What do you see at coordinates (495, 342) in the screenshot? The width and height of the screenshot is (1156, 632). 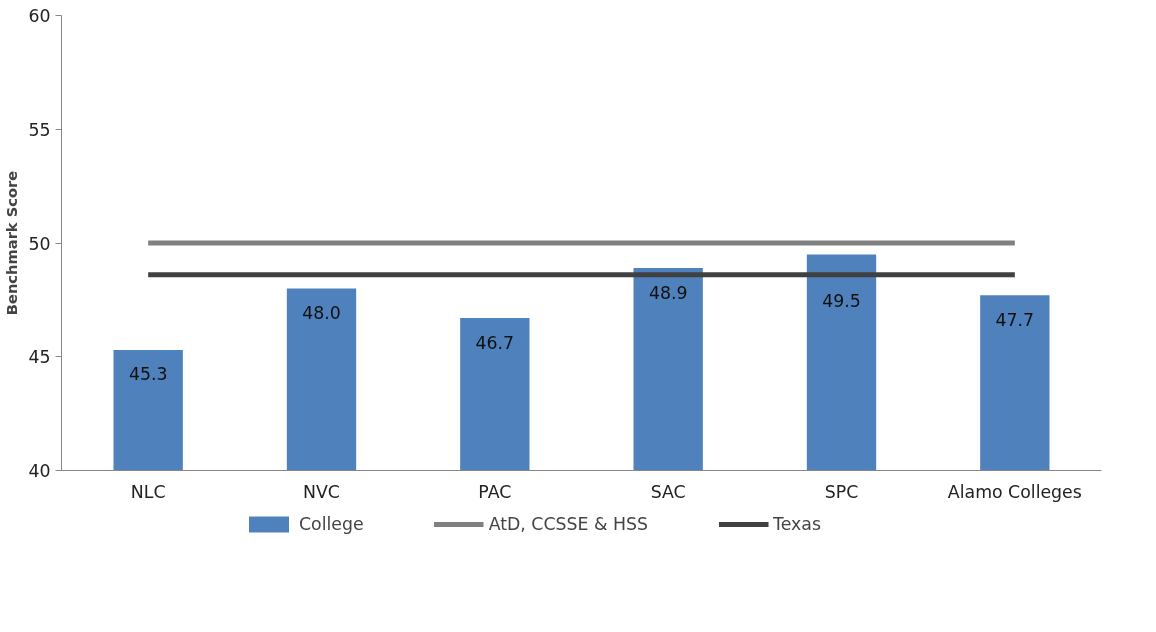 I see `data-label: 46.7` at bounding box center [495, 342].